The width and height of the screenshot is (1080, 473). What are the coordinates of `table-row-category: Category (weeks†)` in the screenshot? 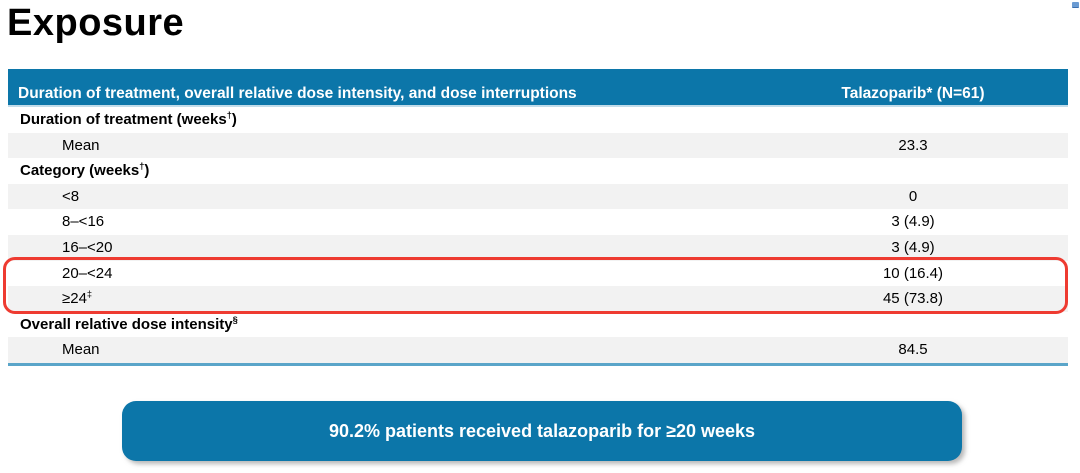 It's located at (538, 171).